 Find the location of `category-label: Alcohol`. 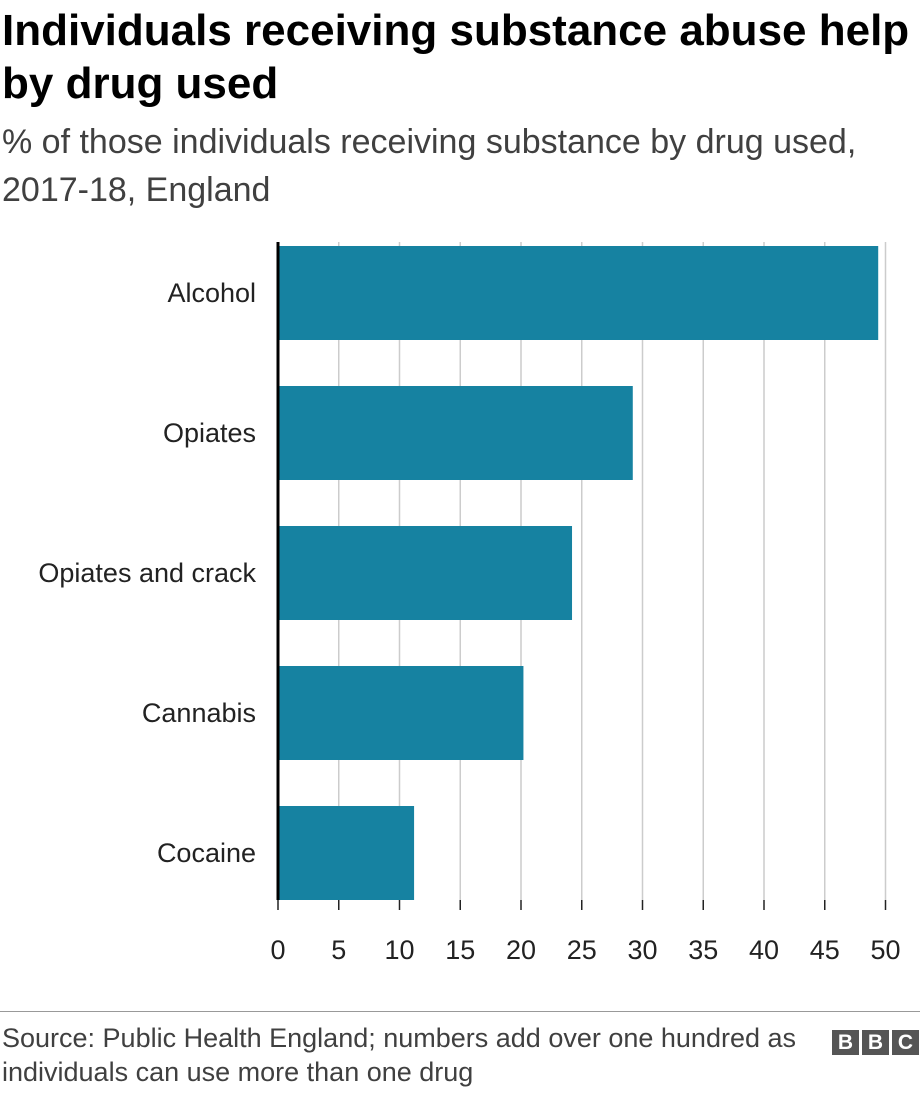

category-label: Alcohol is located at coordinates (211, 293).